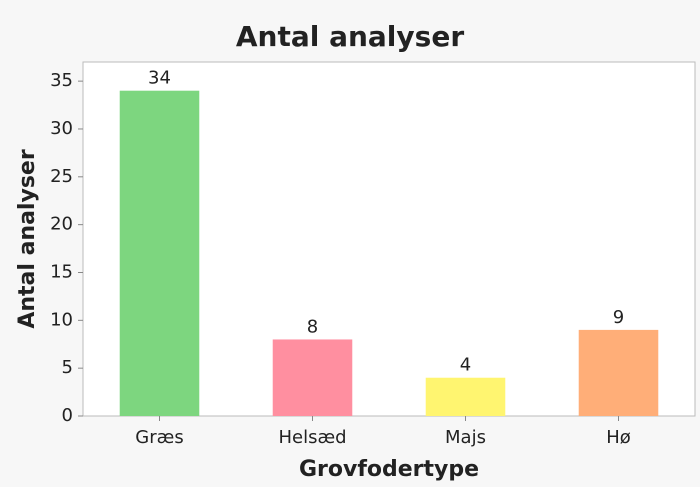 This screenshot has height=487, width=700. What do you see at coordinates (465, 437) in the screenshot?
I see `x-tick-label: Majs` at bounding box center [465, 437].